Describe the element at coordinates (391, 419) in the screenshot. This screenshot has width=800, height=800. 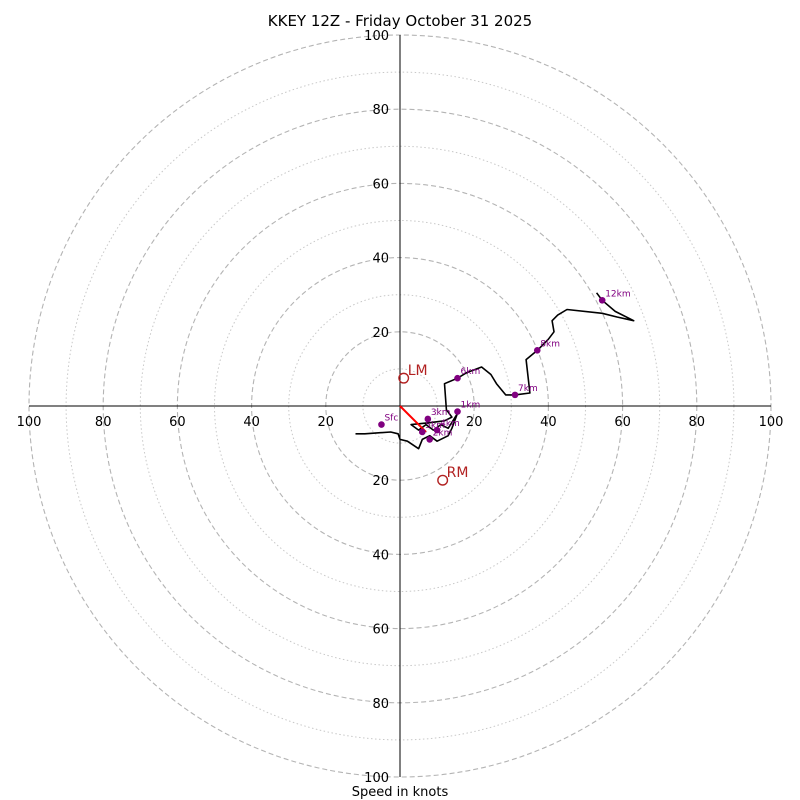
I see `height-label-sfc: Sfc` at that location.